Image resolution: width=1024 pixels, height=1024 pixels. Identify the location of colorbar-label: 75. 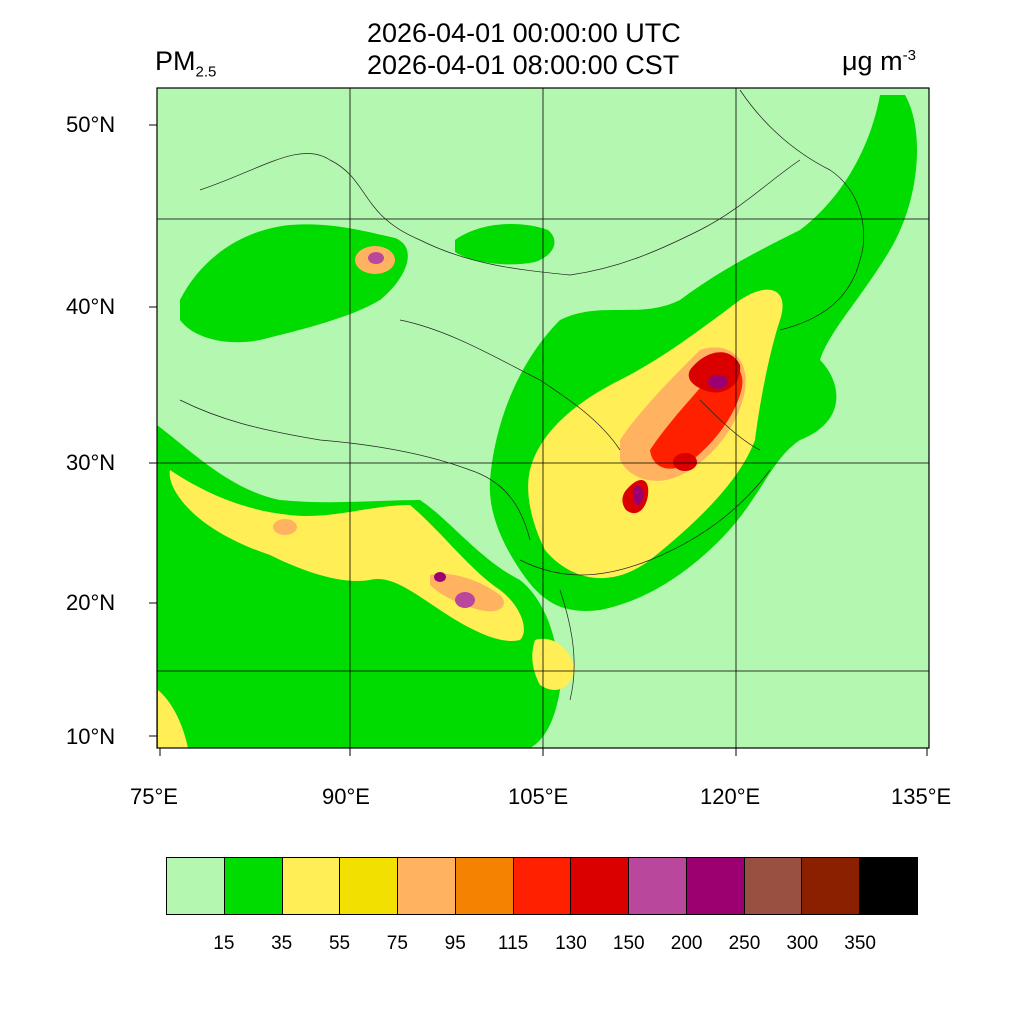
(397, 943).